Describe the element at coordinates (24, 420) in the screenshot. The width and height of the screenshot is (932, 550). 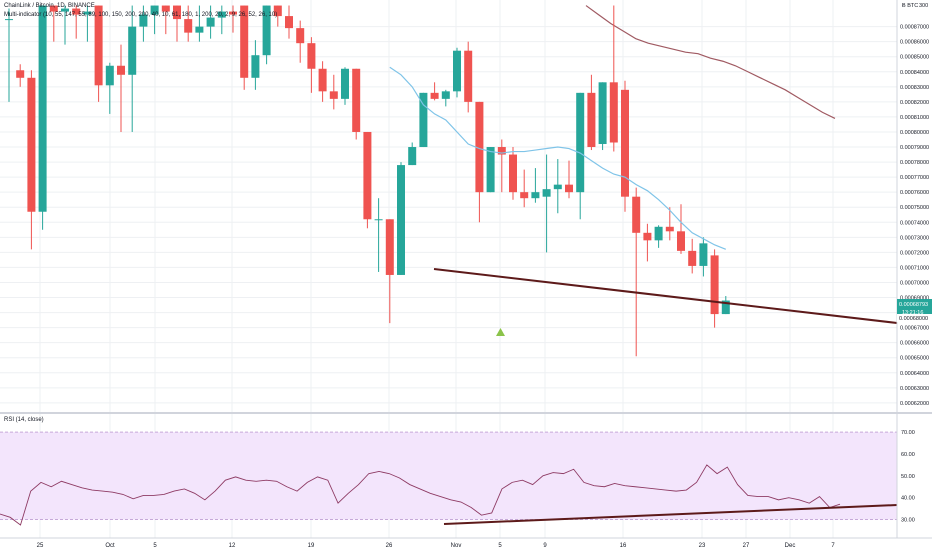
I see `rsi-title: RSI (14, close)` at that location.